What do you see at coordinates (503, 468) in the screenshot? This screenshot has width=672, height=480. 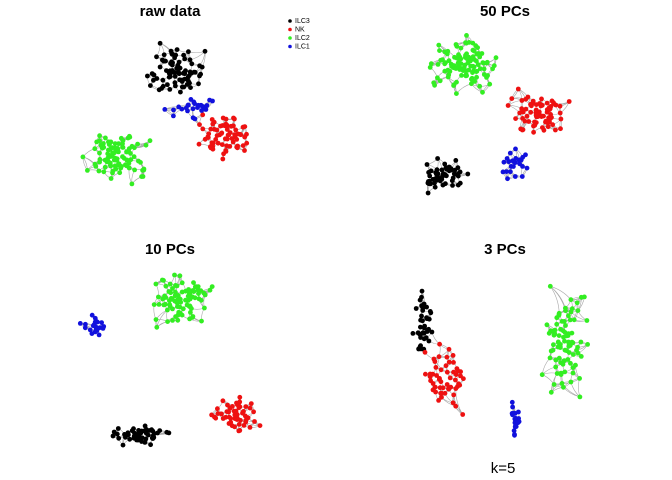 I see `caption: k=5` at bounding box center [503, 468].